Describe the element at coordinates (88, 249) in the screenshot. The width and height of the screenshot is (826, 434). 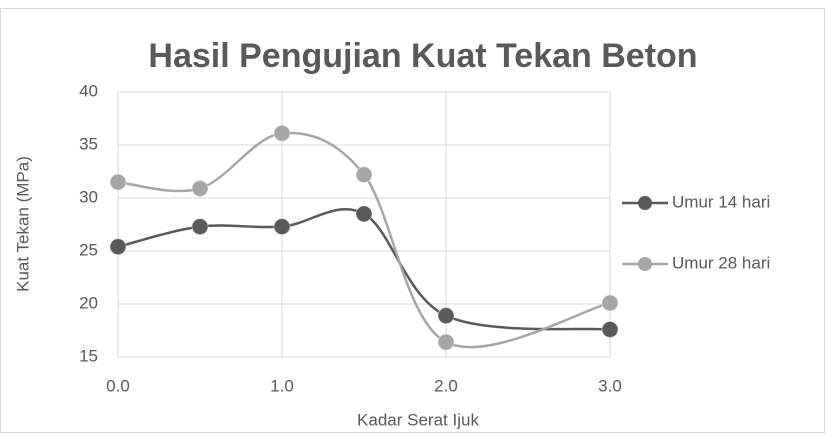
I see `y-tick-label: 25` at that location.